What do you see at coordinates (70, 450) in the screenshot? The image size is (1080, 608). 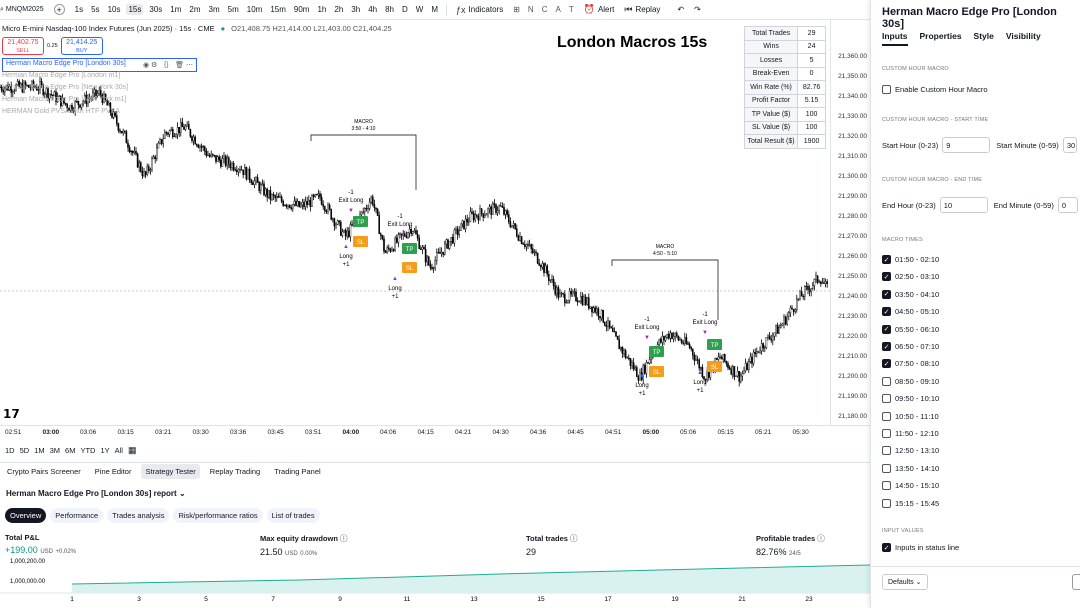 I see `range-6M: 6M` at bounding box center [70, 450].